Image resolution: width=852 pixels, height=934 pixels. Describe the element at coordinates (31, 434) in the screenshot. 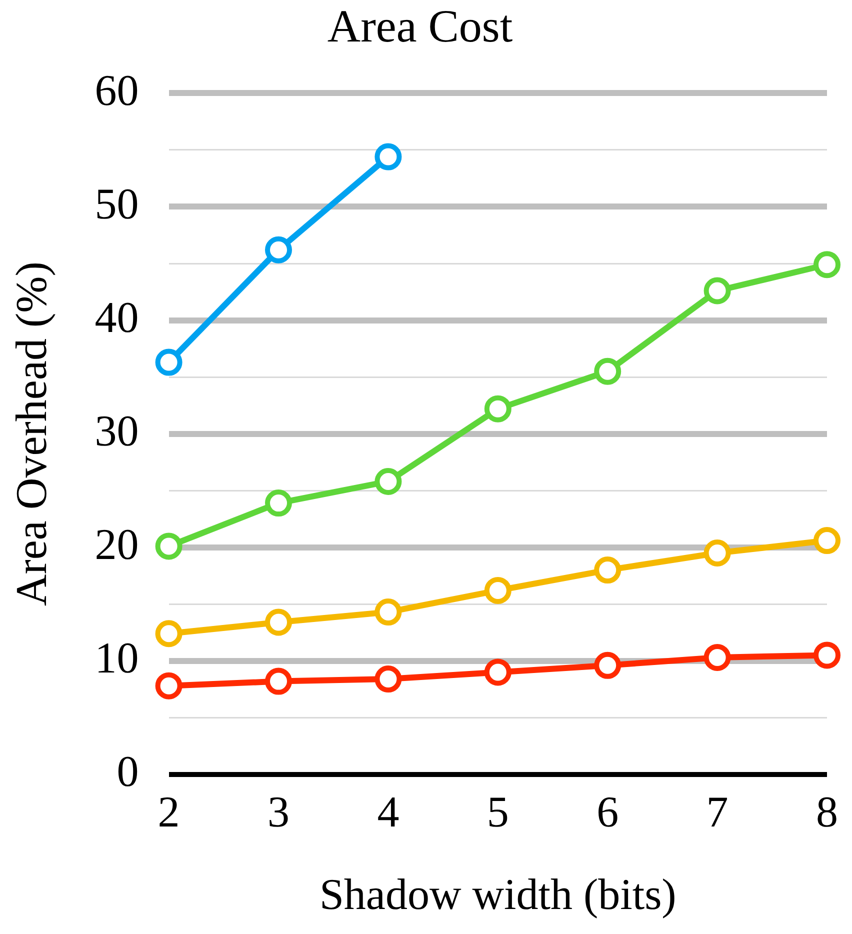

I see `y-axis-title: Area Overhead (%)` at that location.